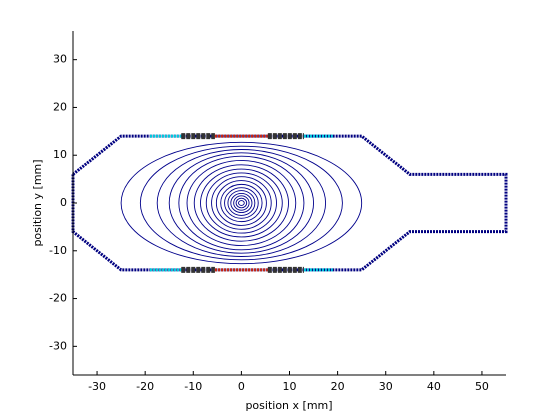  Describe the element at coordinates (288, 405) in the screenshot. I see `x-axis-label: position x [mm]` at that location.